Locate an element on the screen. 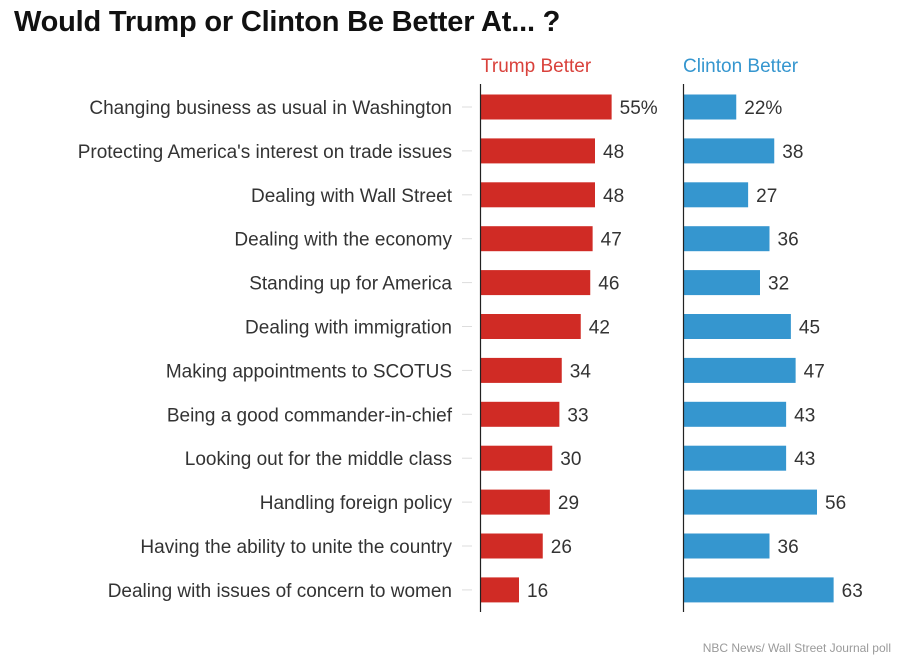 Image resolution: width=899 pixels, height=659 pixels. category-label: Looking out for the middle class is located at coordinates (318, 459).